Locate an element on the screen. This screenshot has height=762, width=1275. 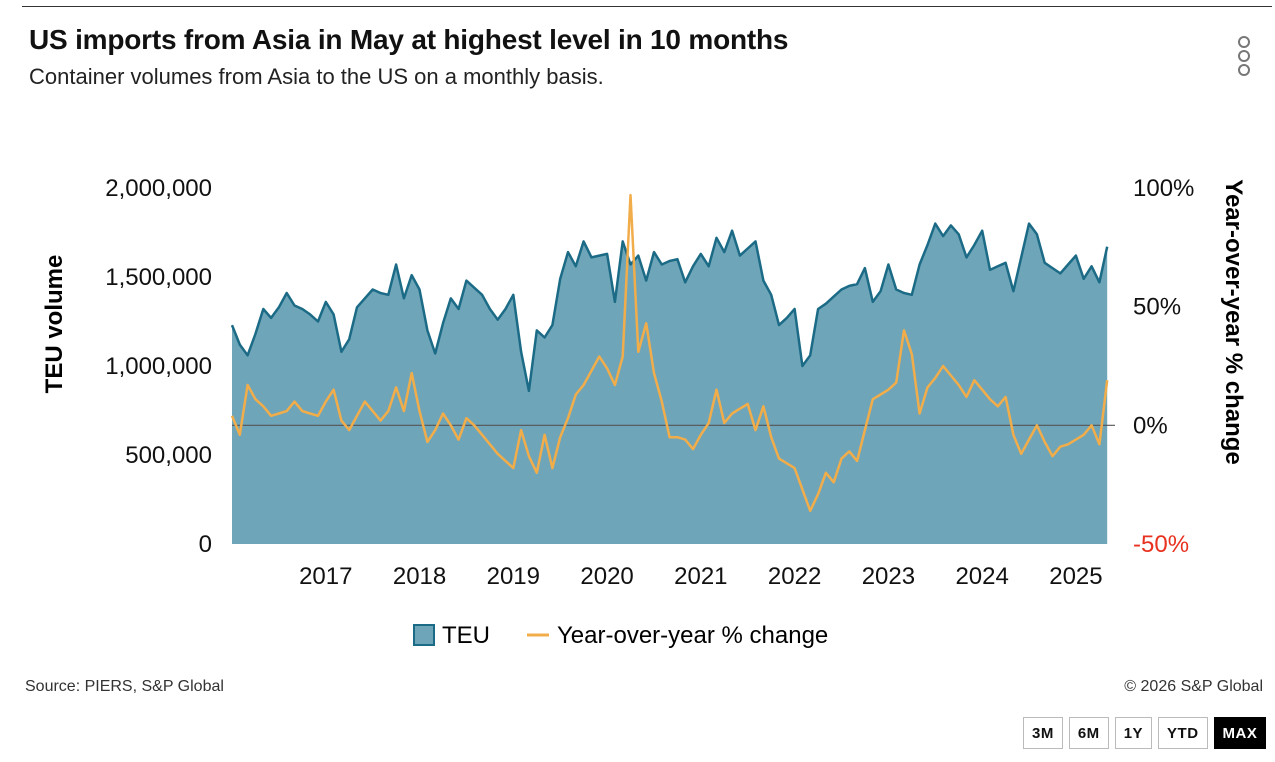
y2-tick-label: 100% is located at coordinates (1163, 188).